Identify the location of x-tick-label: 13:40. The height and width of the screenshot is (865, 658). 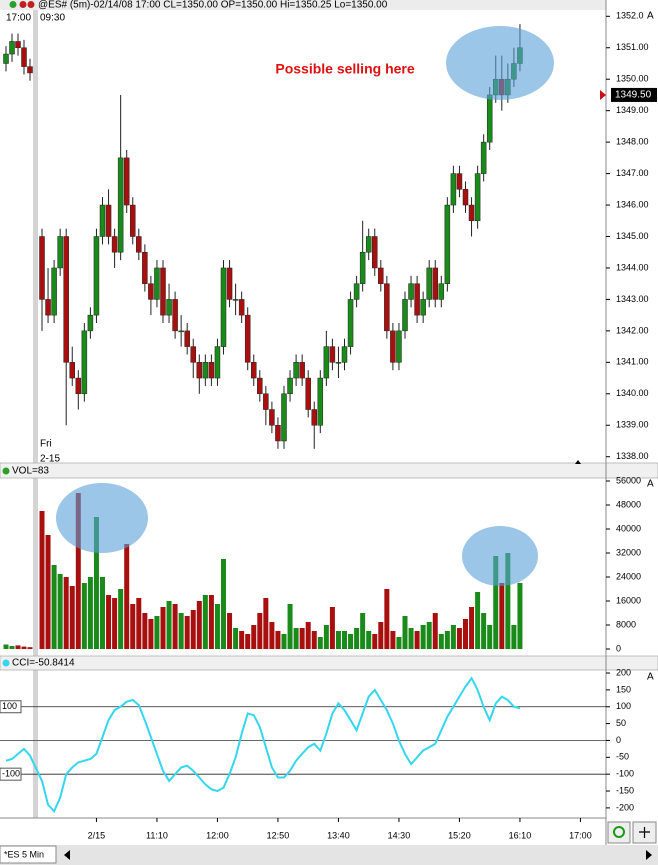
(338, 835).